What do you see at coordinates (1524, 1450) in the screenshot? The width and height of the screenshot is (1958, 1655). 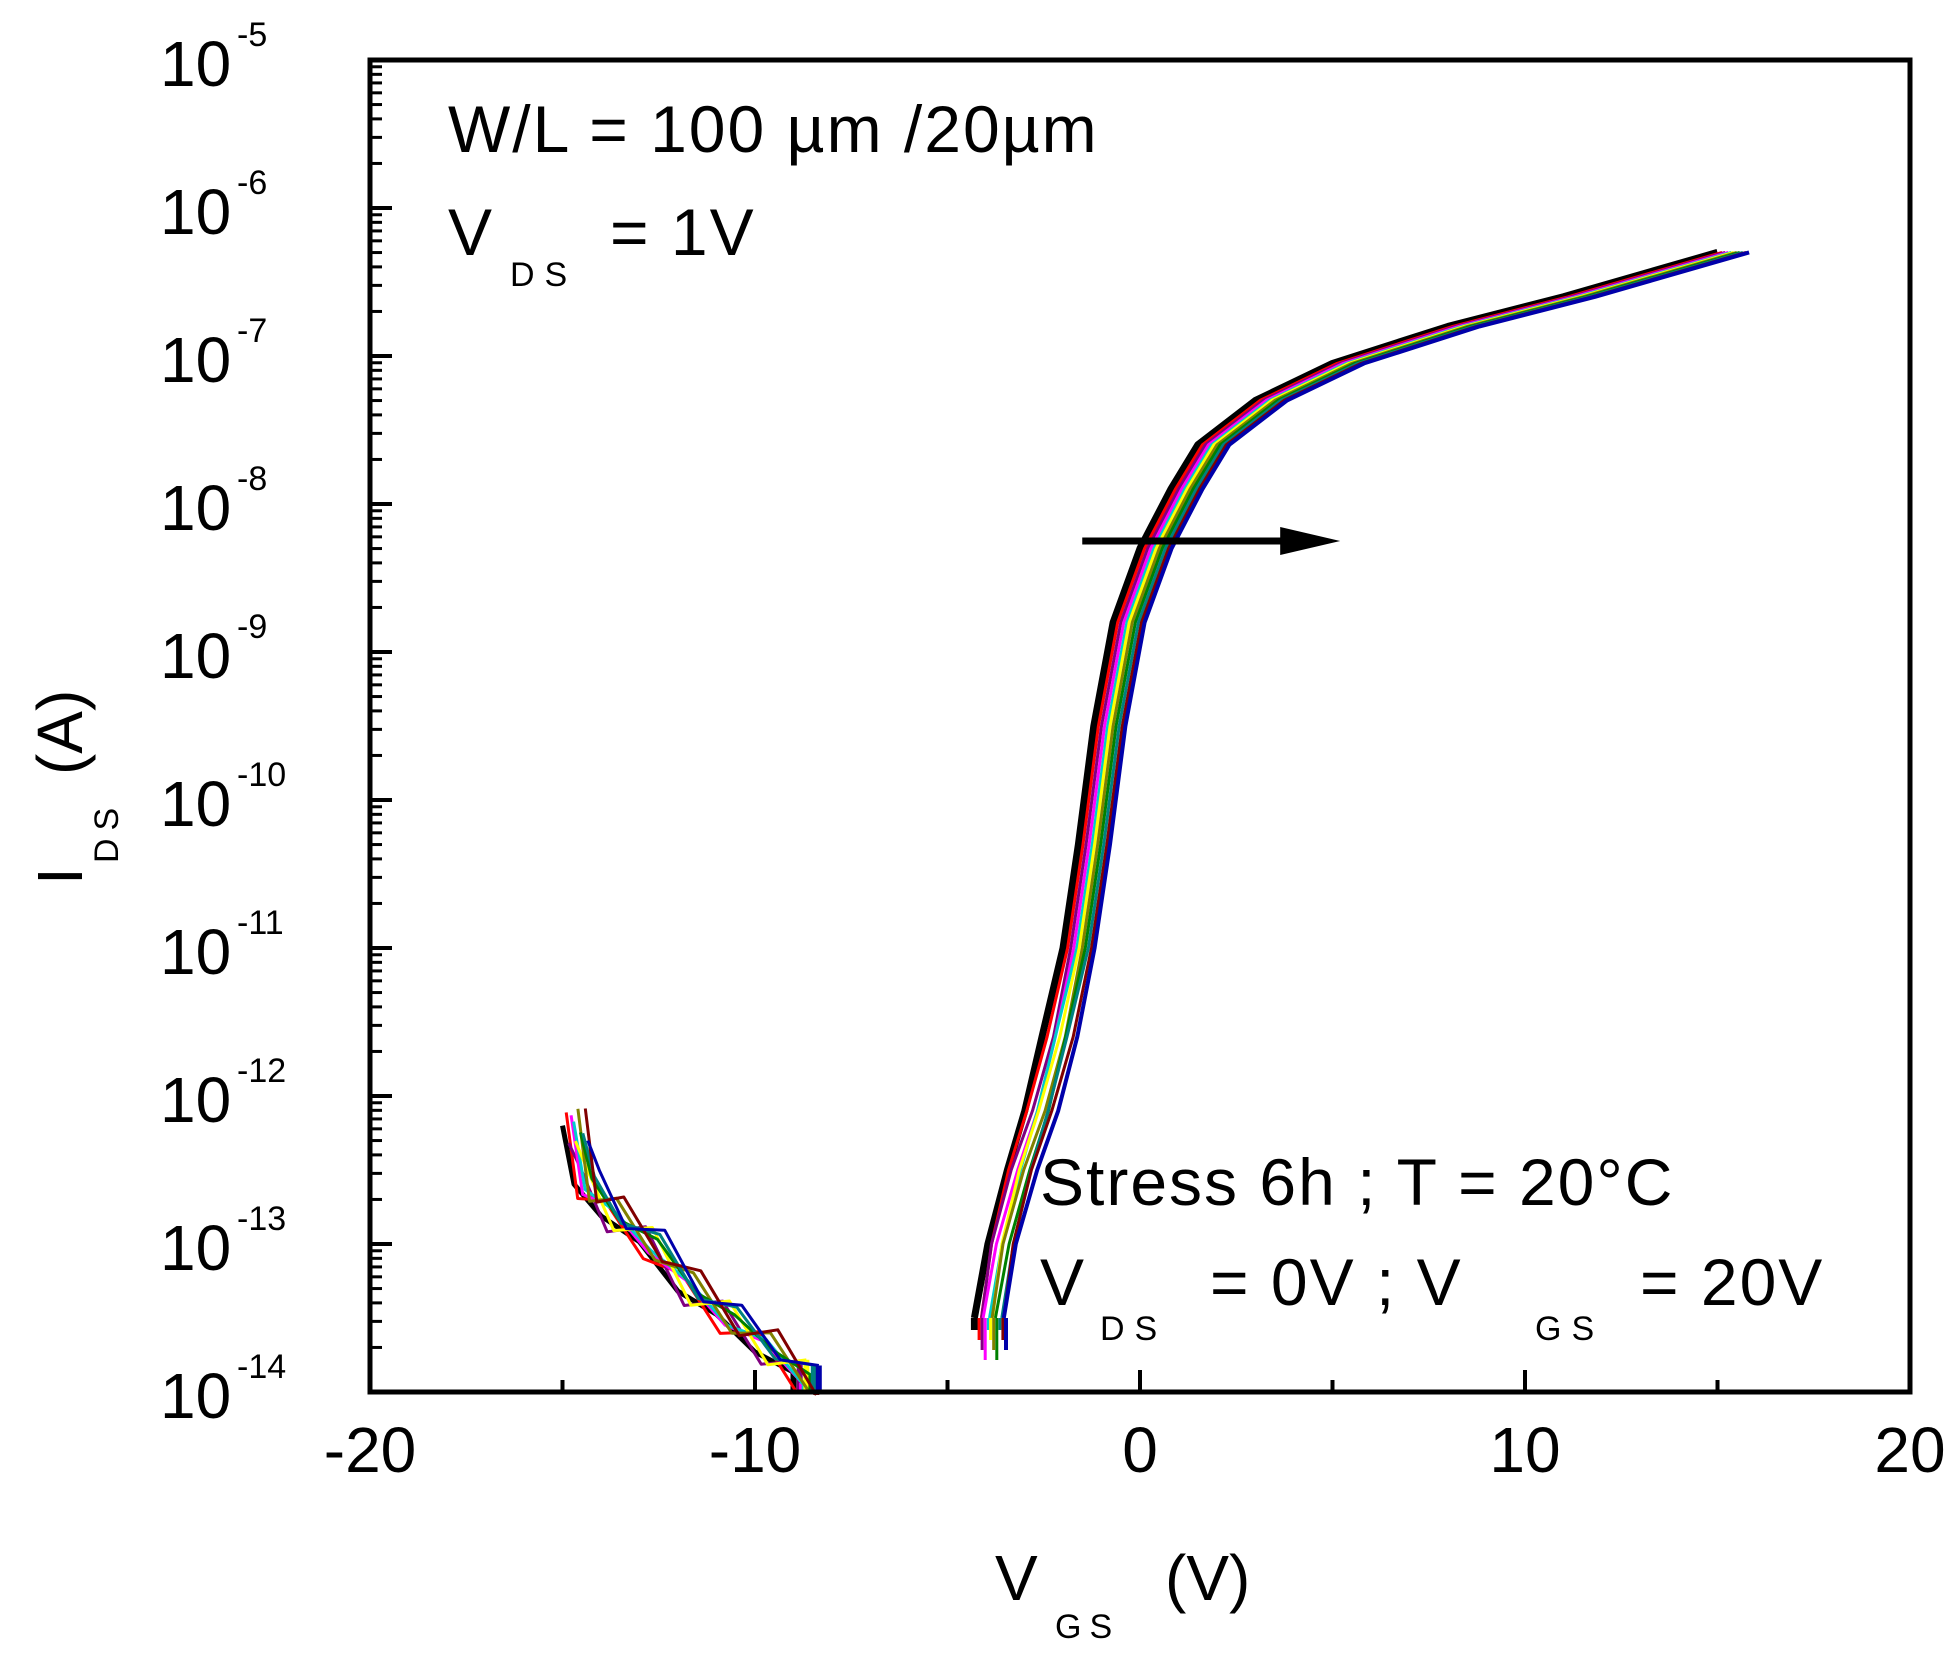 I see `x-tick-label: 10` at bounding box center [1524, 1450].